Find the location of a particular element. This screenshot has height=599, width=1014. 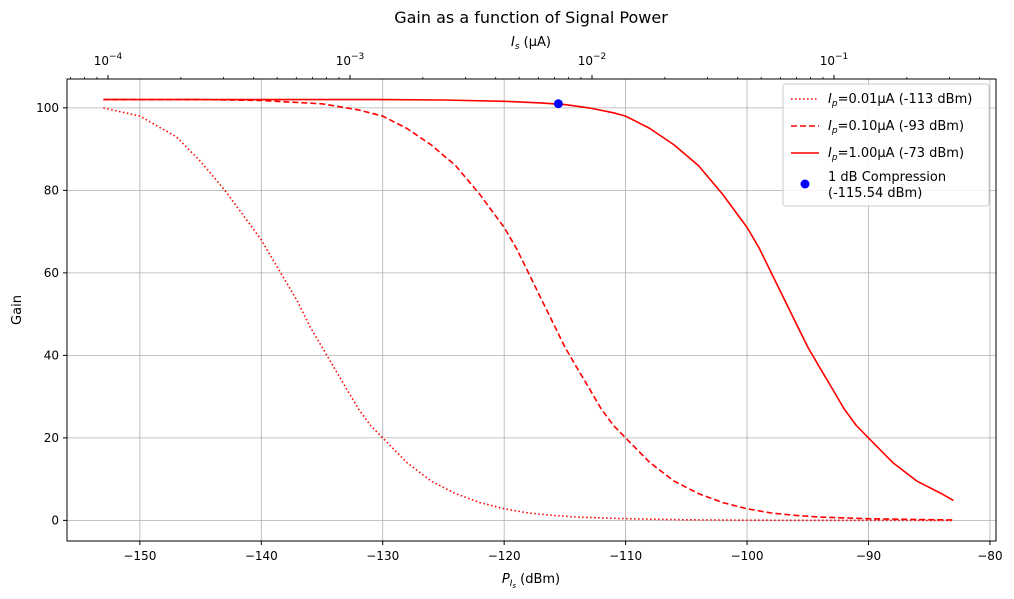

x-axis-label: PIs (dBm) is located at coordinates (531, 581).